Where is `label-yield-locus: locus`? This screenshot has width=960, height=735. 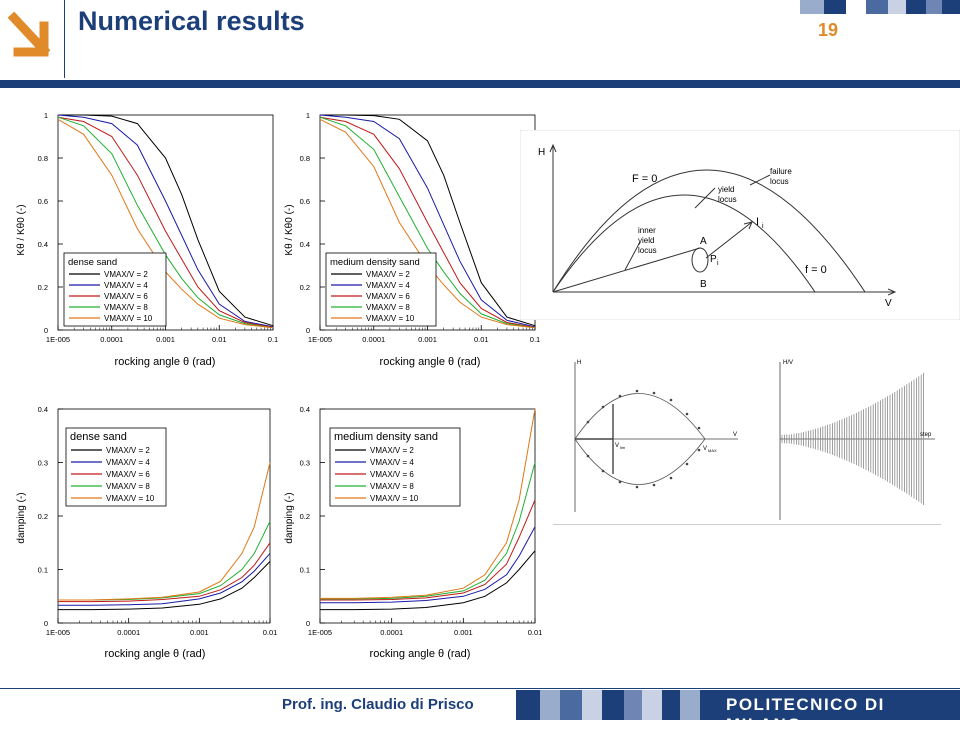 label-yield-locus: locus is located at coordinates (727, 199).